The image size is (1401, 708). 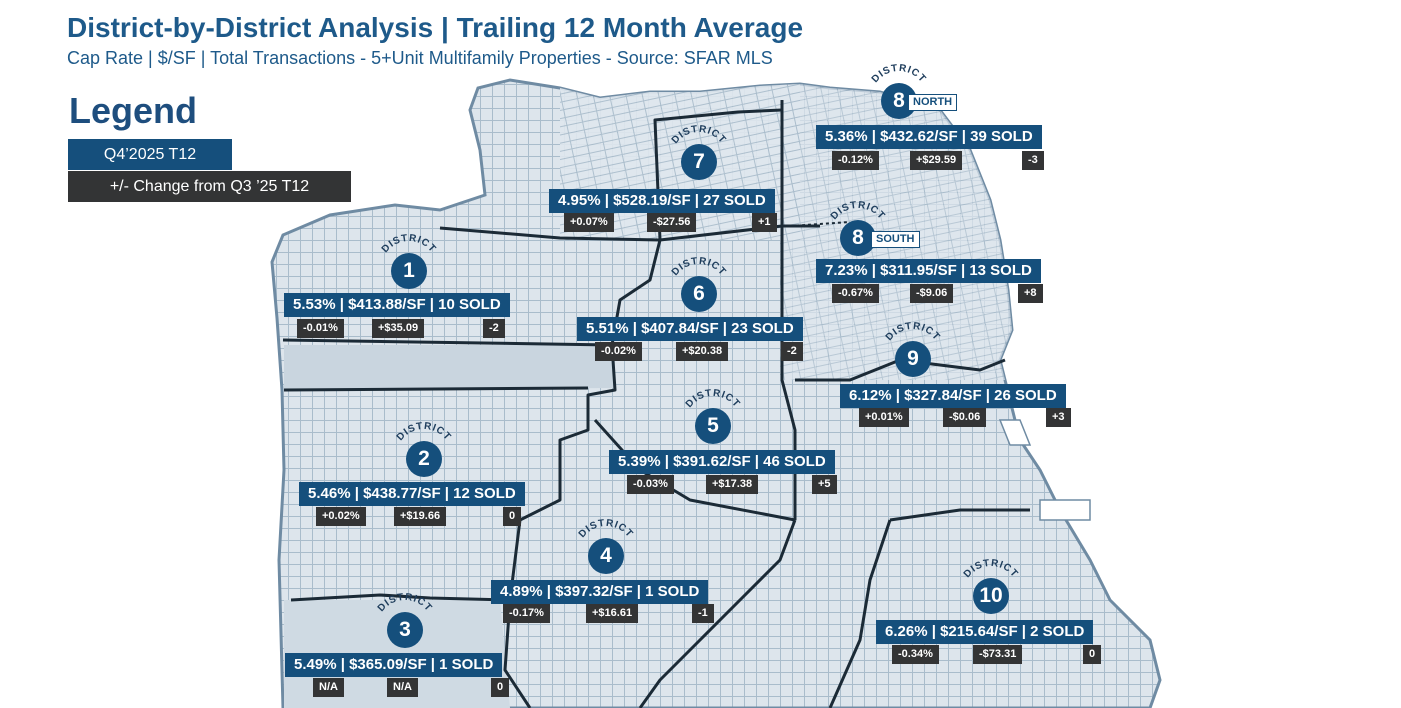 I want to click on sold-count-change: +3, so click(x=1058, y=417).